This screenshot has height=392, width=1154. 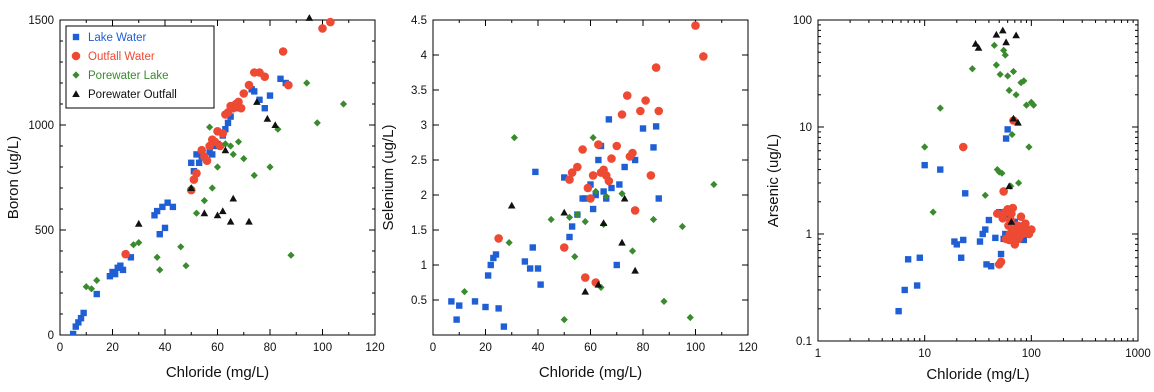 I want to click on y-tick-label: 2.5, so click(x=419, y=161).